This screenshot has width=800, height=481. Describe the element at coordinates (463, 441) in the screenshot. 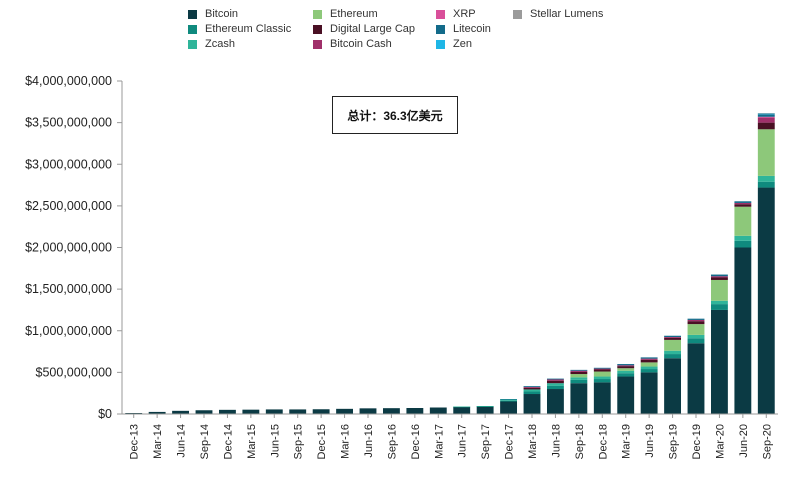

I see `x-tick-label: Jun-17` at that location.